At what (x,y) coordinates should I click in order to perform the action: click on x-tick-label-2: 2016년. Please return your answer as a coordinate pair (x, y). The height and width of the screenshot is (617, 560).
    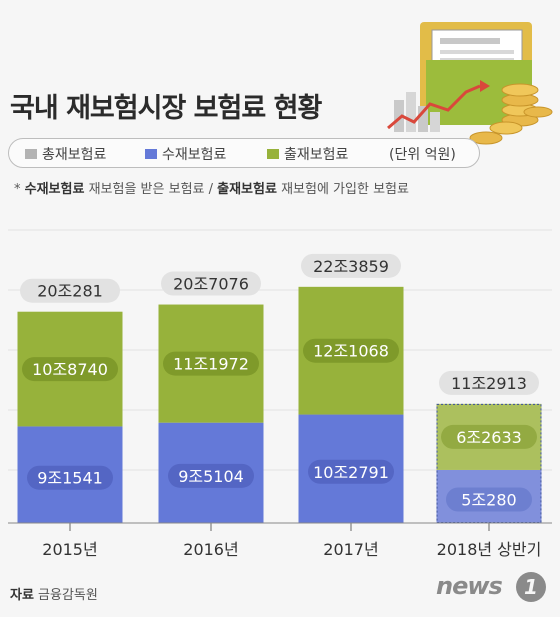
    Looking at the image, I should click on (210, 549).